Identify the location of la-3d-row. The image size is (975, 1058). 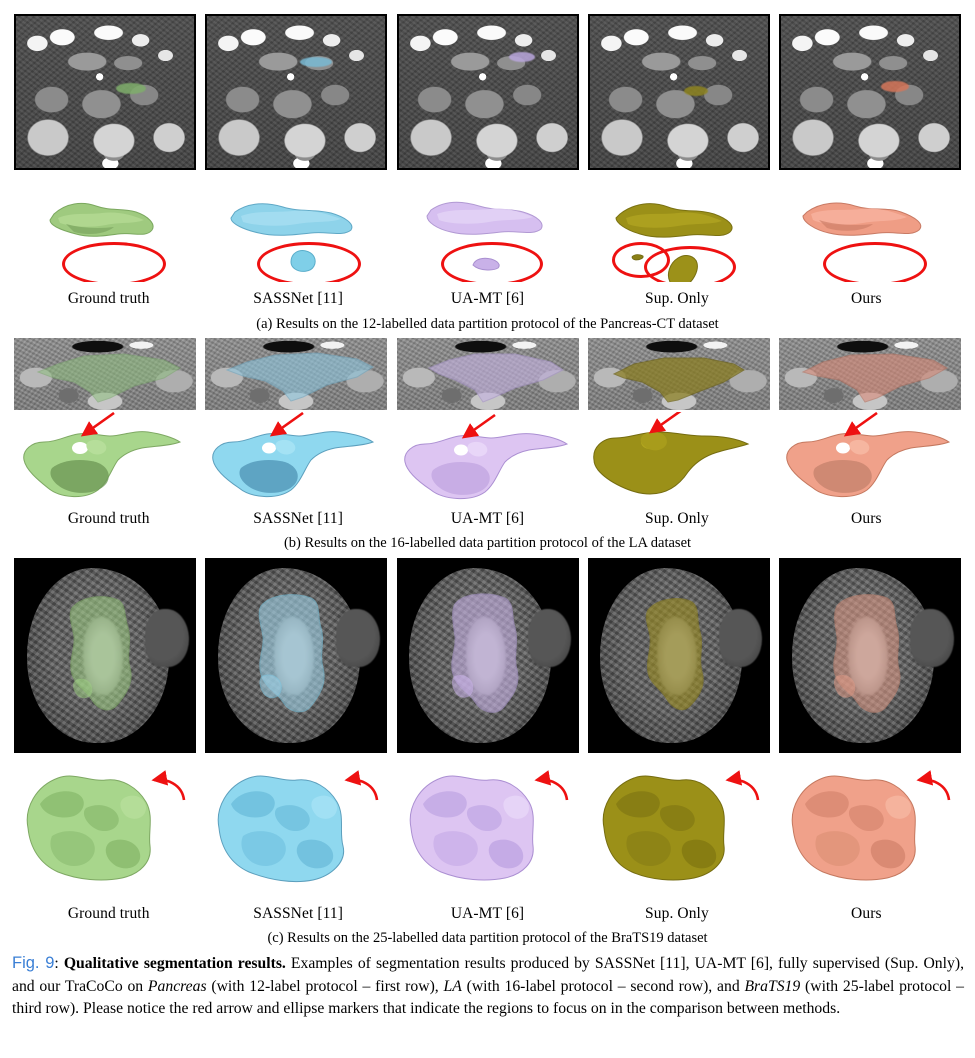
(487, 461).